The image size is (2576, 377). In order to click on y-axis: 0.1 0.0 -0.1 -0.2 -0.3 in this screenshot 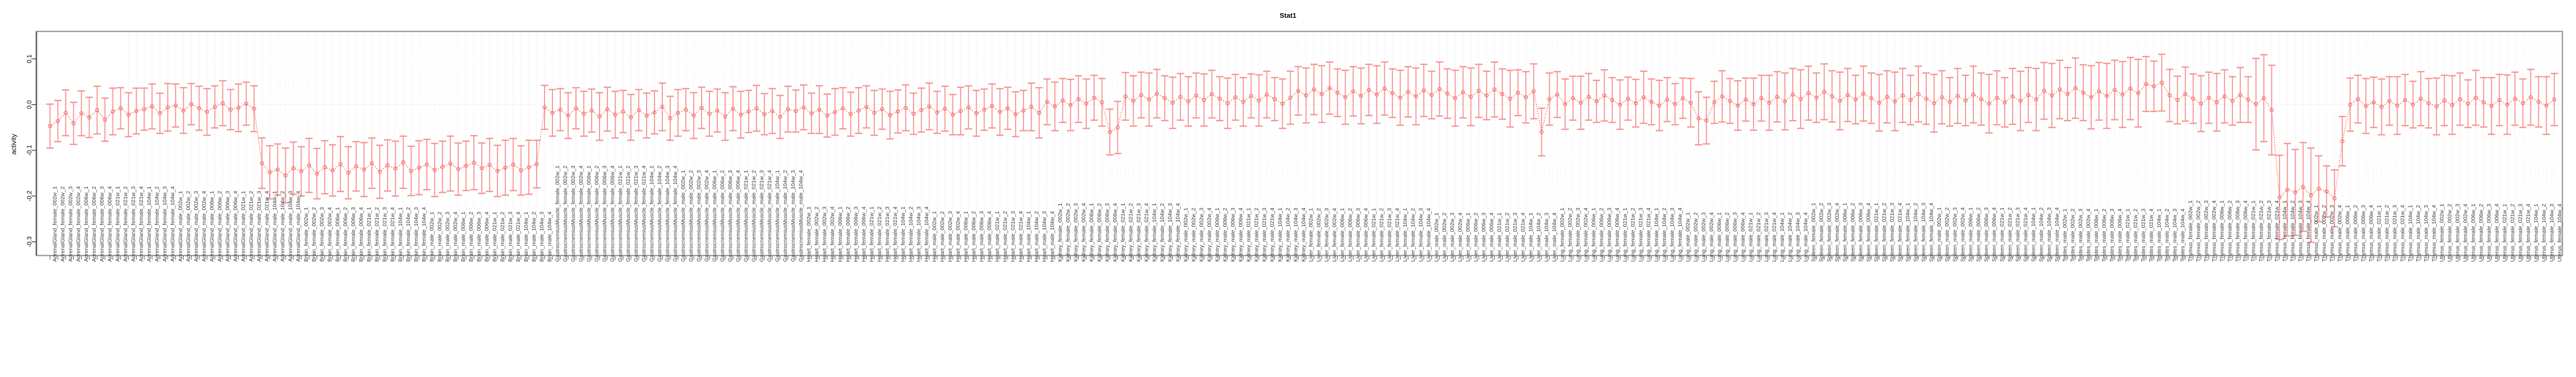, I will do `click(31, 144)`.